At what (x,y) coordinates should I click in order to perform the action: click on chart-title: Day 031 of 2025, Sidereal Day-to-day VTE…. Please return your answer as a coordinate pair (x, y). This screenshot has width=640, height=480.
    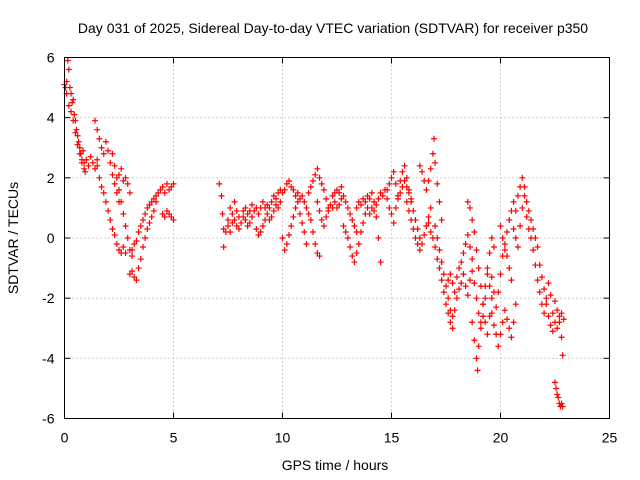
    Looking at the image, I should click on (333, 28).